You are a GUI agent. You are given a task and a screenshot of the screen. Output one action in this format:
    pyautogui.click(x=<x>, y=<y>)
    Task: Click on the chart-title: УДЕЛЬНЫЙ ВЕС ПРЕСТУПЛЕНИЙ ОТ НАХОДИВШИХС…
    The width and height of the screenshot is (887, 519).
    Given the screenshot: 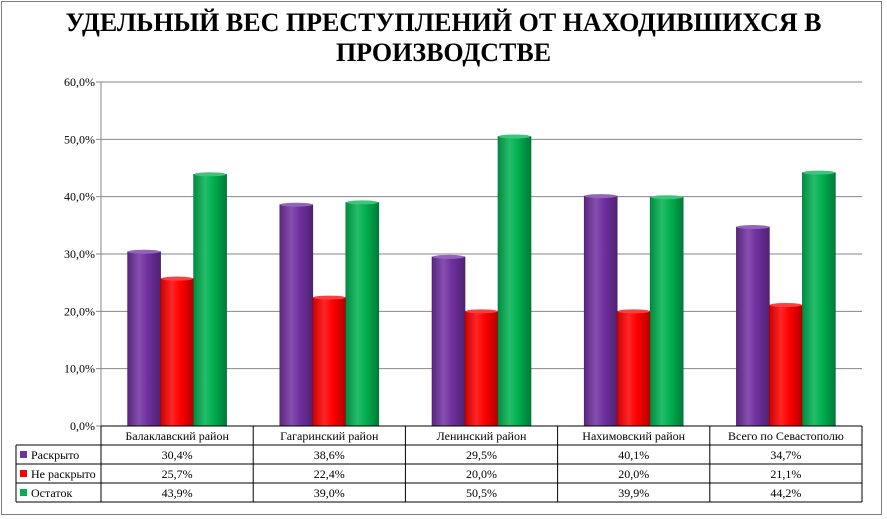 What is the action you would take?
    pyautogui.click(x=443, y=37)
    